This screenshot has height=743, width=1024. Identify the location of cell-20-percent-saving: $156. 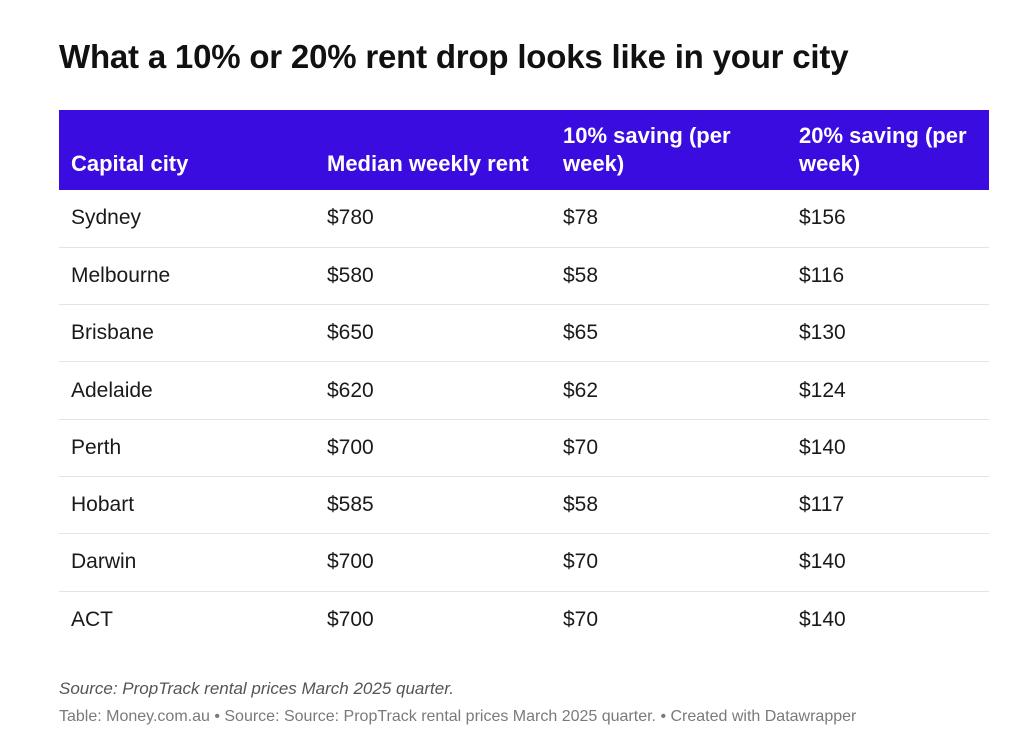
(888, 219).